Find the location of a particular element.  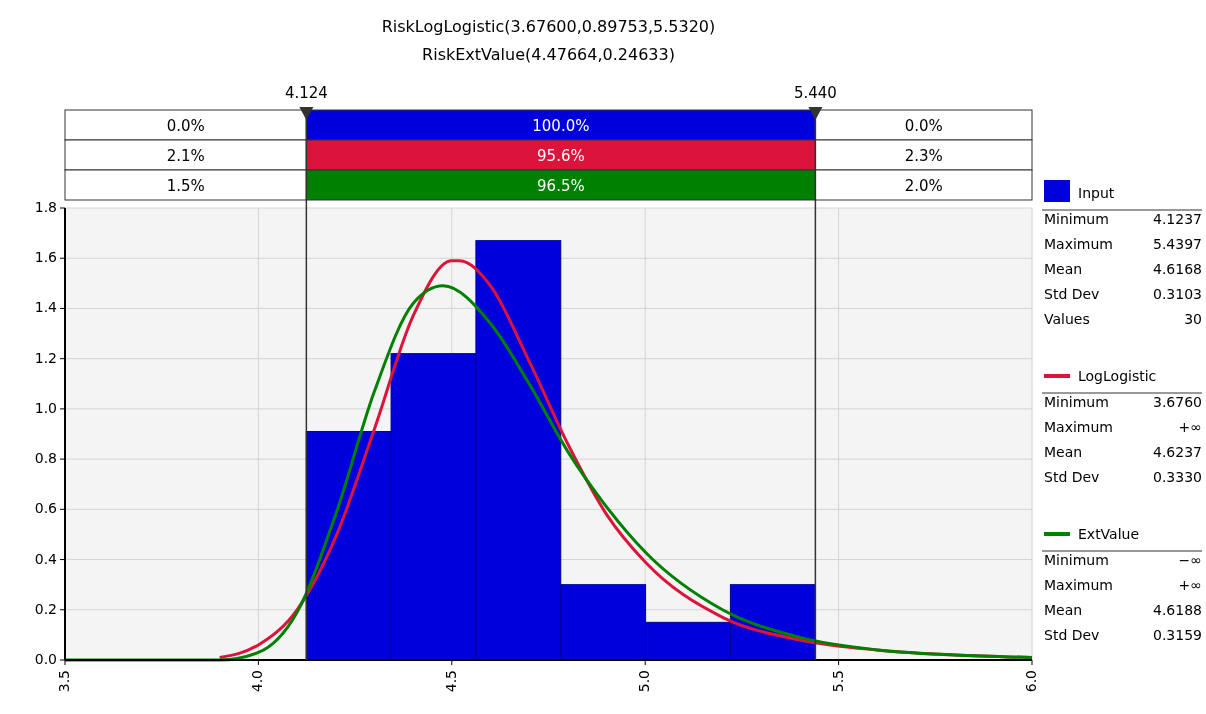

y-tick-label: 0.6 is located at coordinates (46, 508).